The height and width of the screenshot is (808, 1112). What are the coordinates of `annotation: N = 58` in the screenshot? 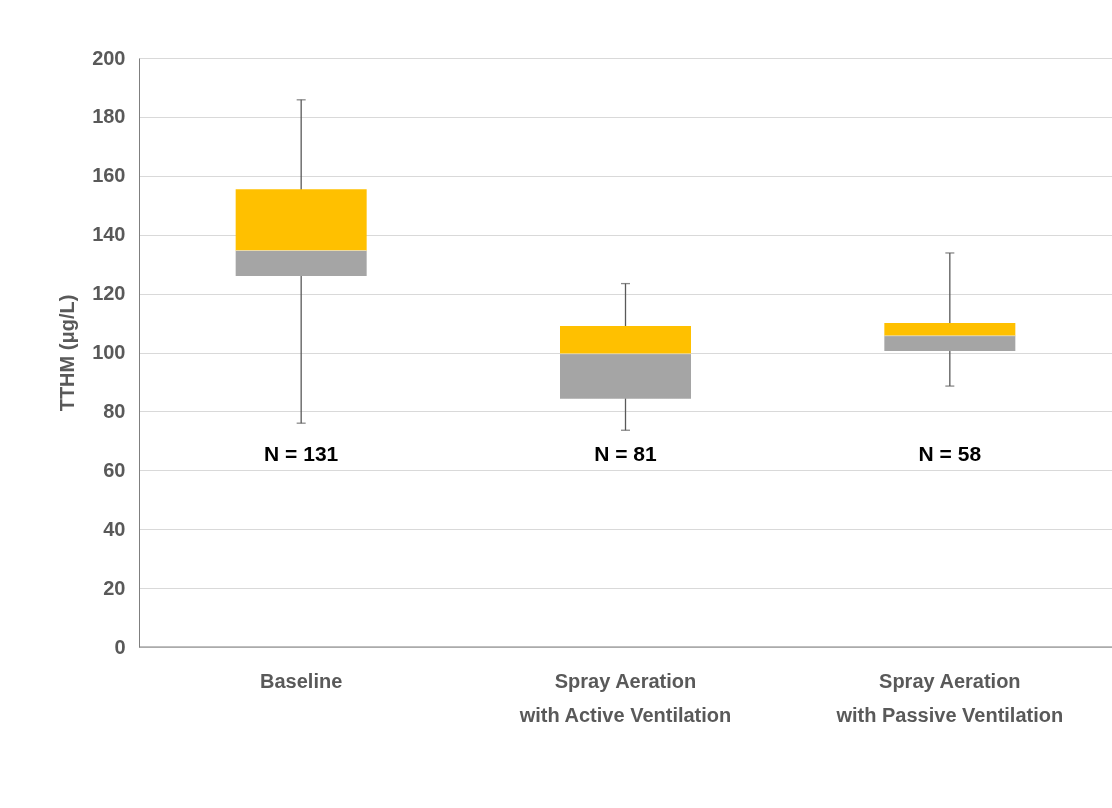 It's located at (950, 453).